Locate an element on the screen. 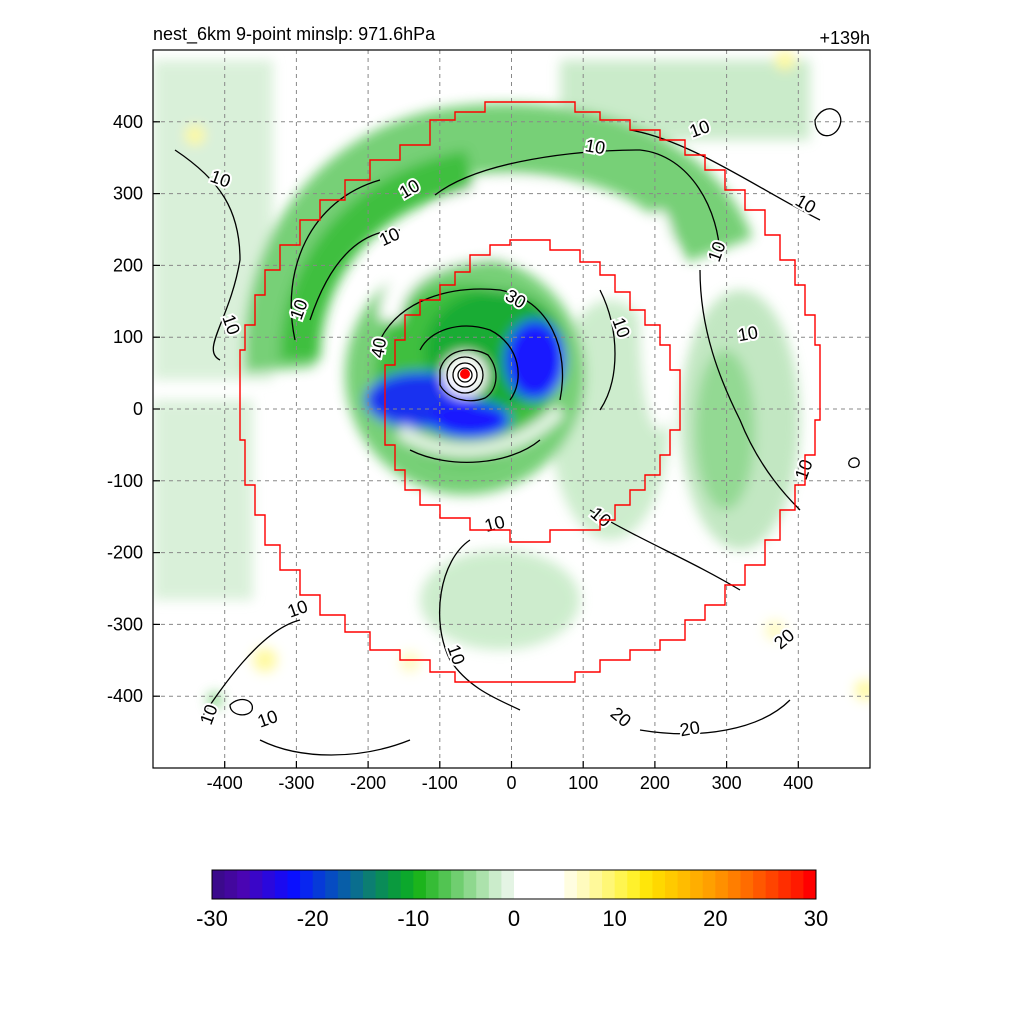 The width and height of the screenshot is (1024, 1024). contour-10-bottom-east is located at coordinates (715, 717).